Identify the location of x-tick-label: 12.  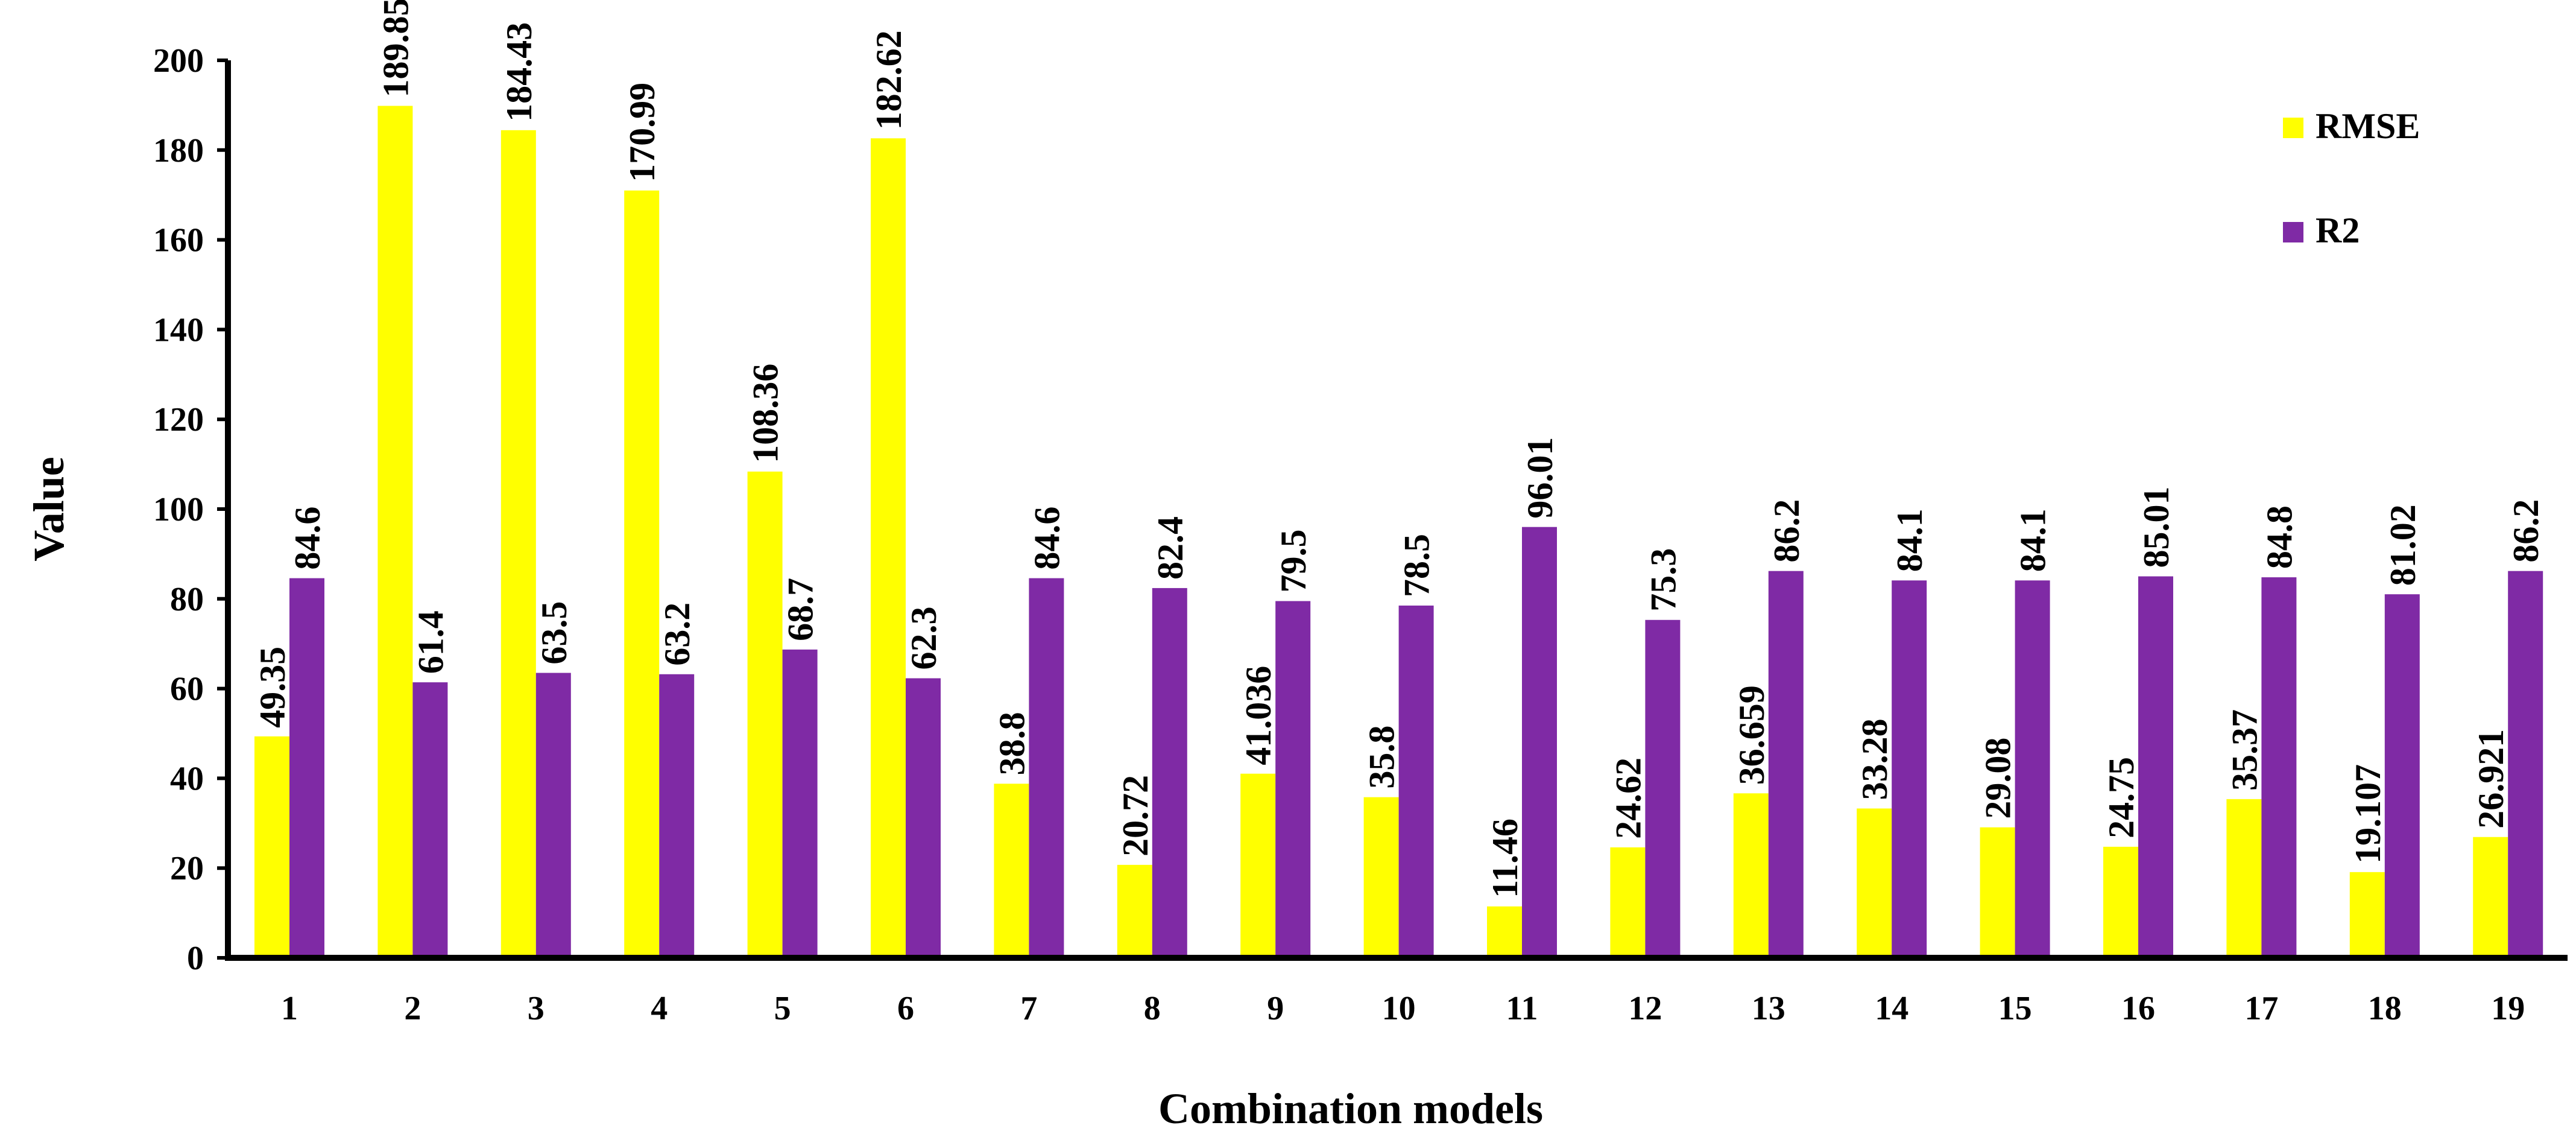
(1645, 1008).